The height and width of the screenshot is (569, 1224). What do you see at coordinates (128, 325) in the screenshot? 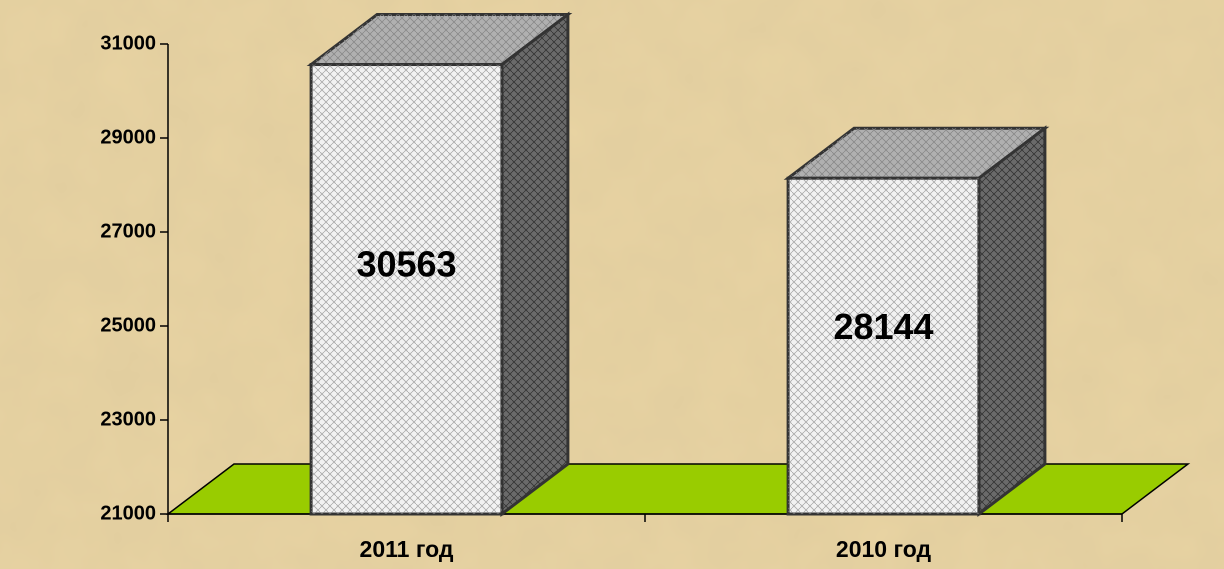
I see `y-tick-label: 25000` at bounding box center [128, 325].